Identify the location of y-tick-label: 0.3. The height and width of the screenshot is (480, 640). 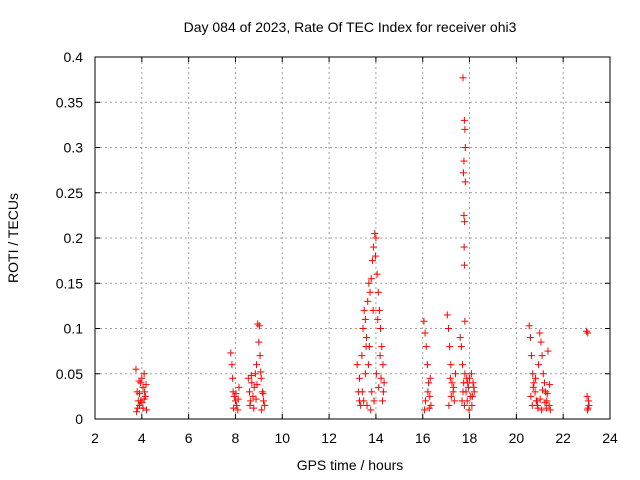
(74, 148).